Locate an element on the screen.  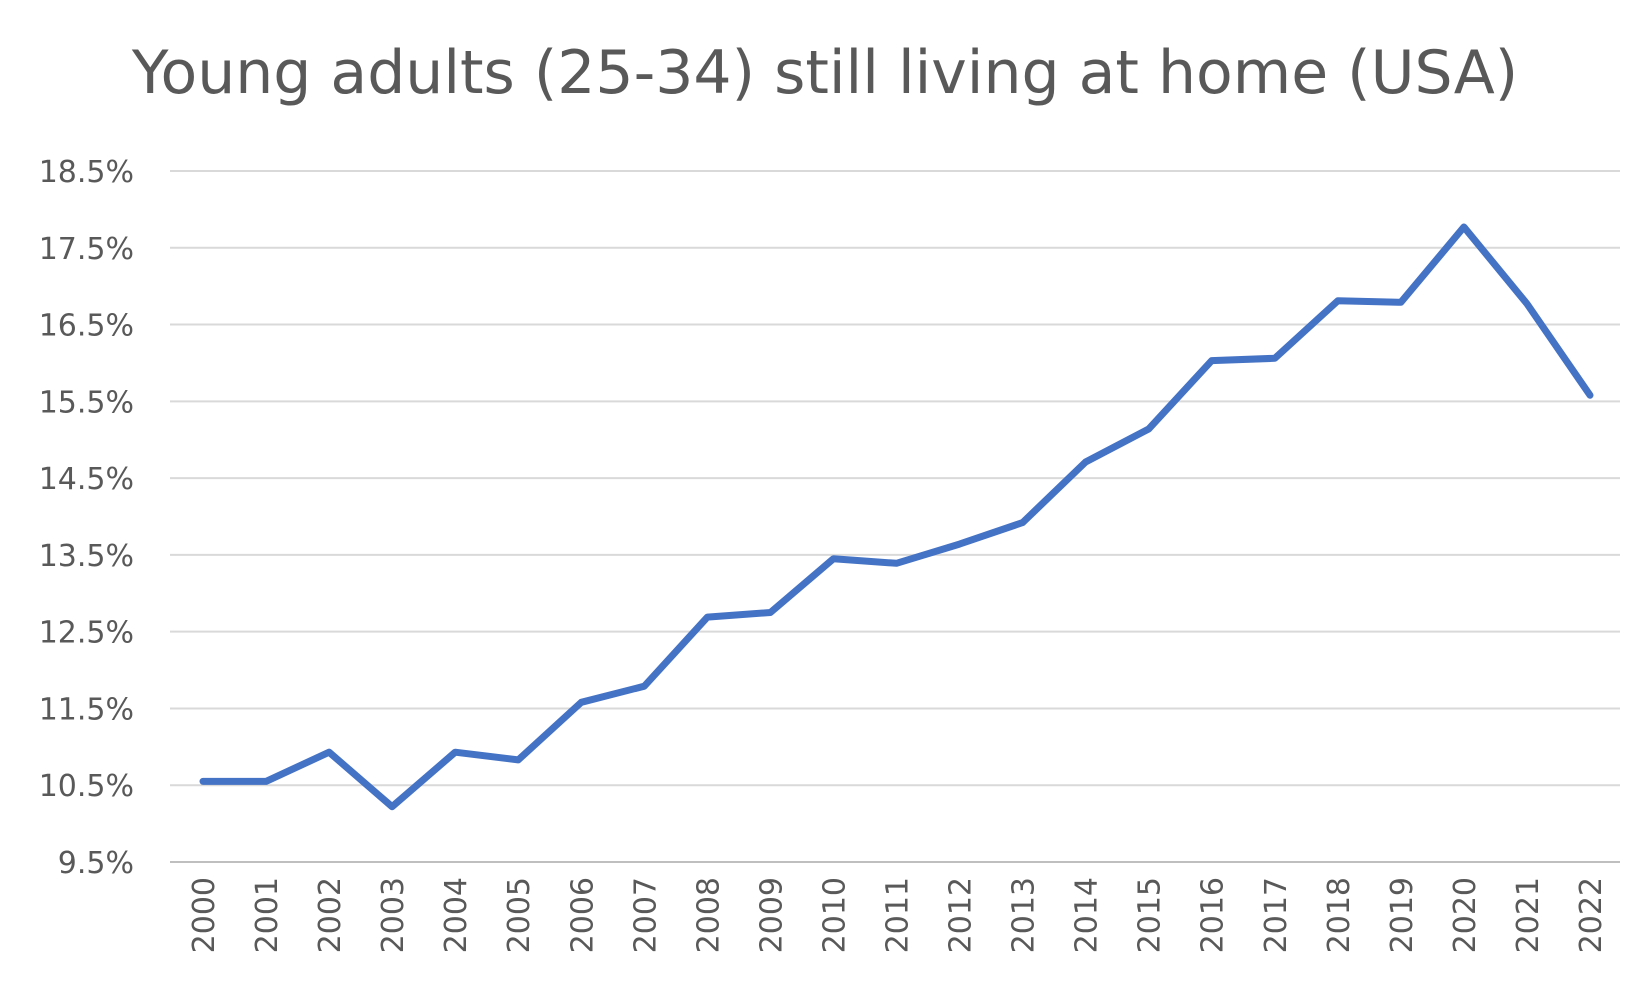
x-tick-label: 2003 is located at coordinates (393, 915).